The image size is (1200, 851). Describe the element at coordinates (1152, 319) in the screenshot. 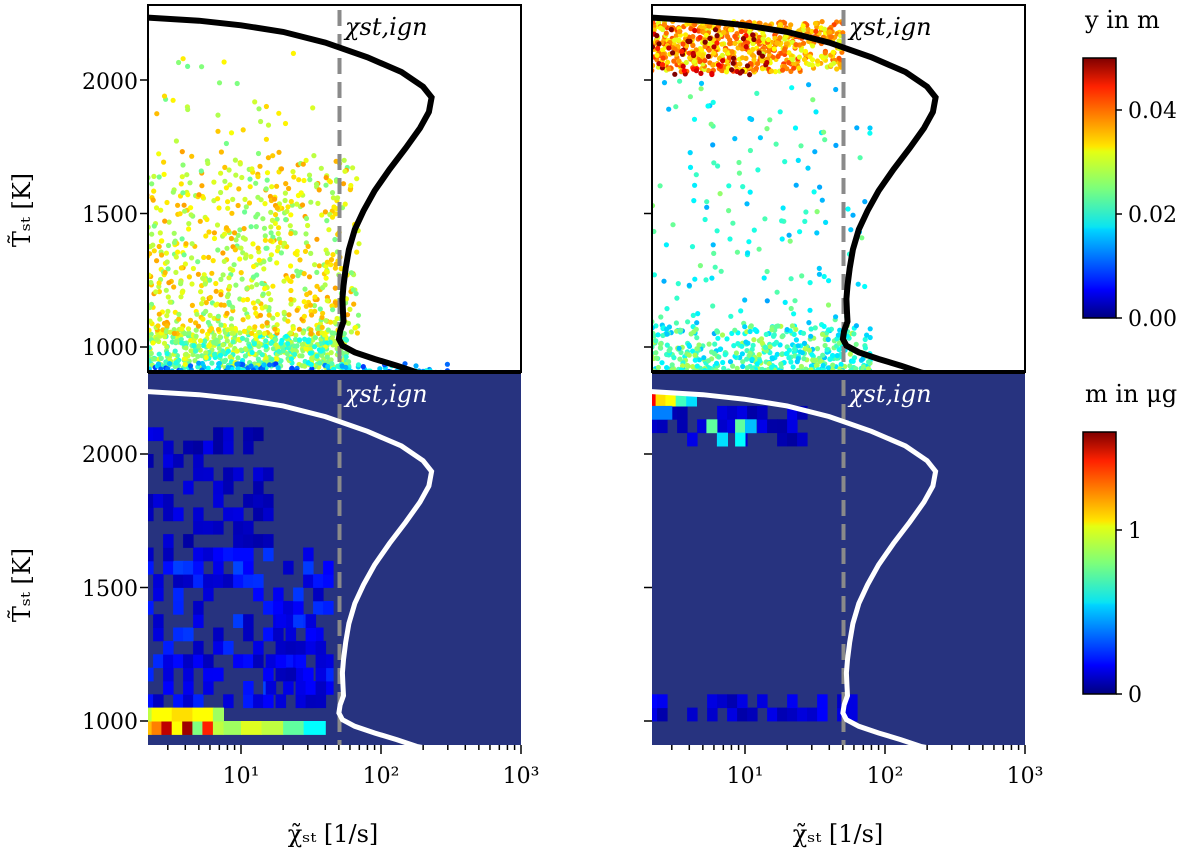

I see `colorbar-top-ticklabel-0: 0.00` at that location.